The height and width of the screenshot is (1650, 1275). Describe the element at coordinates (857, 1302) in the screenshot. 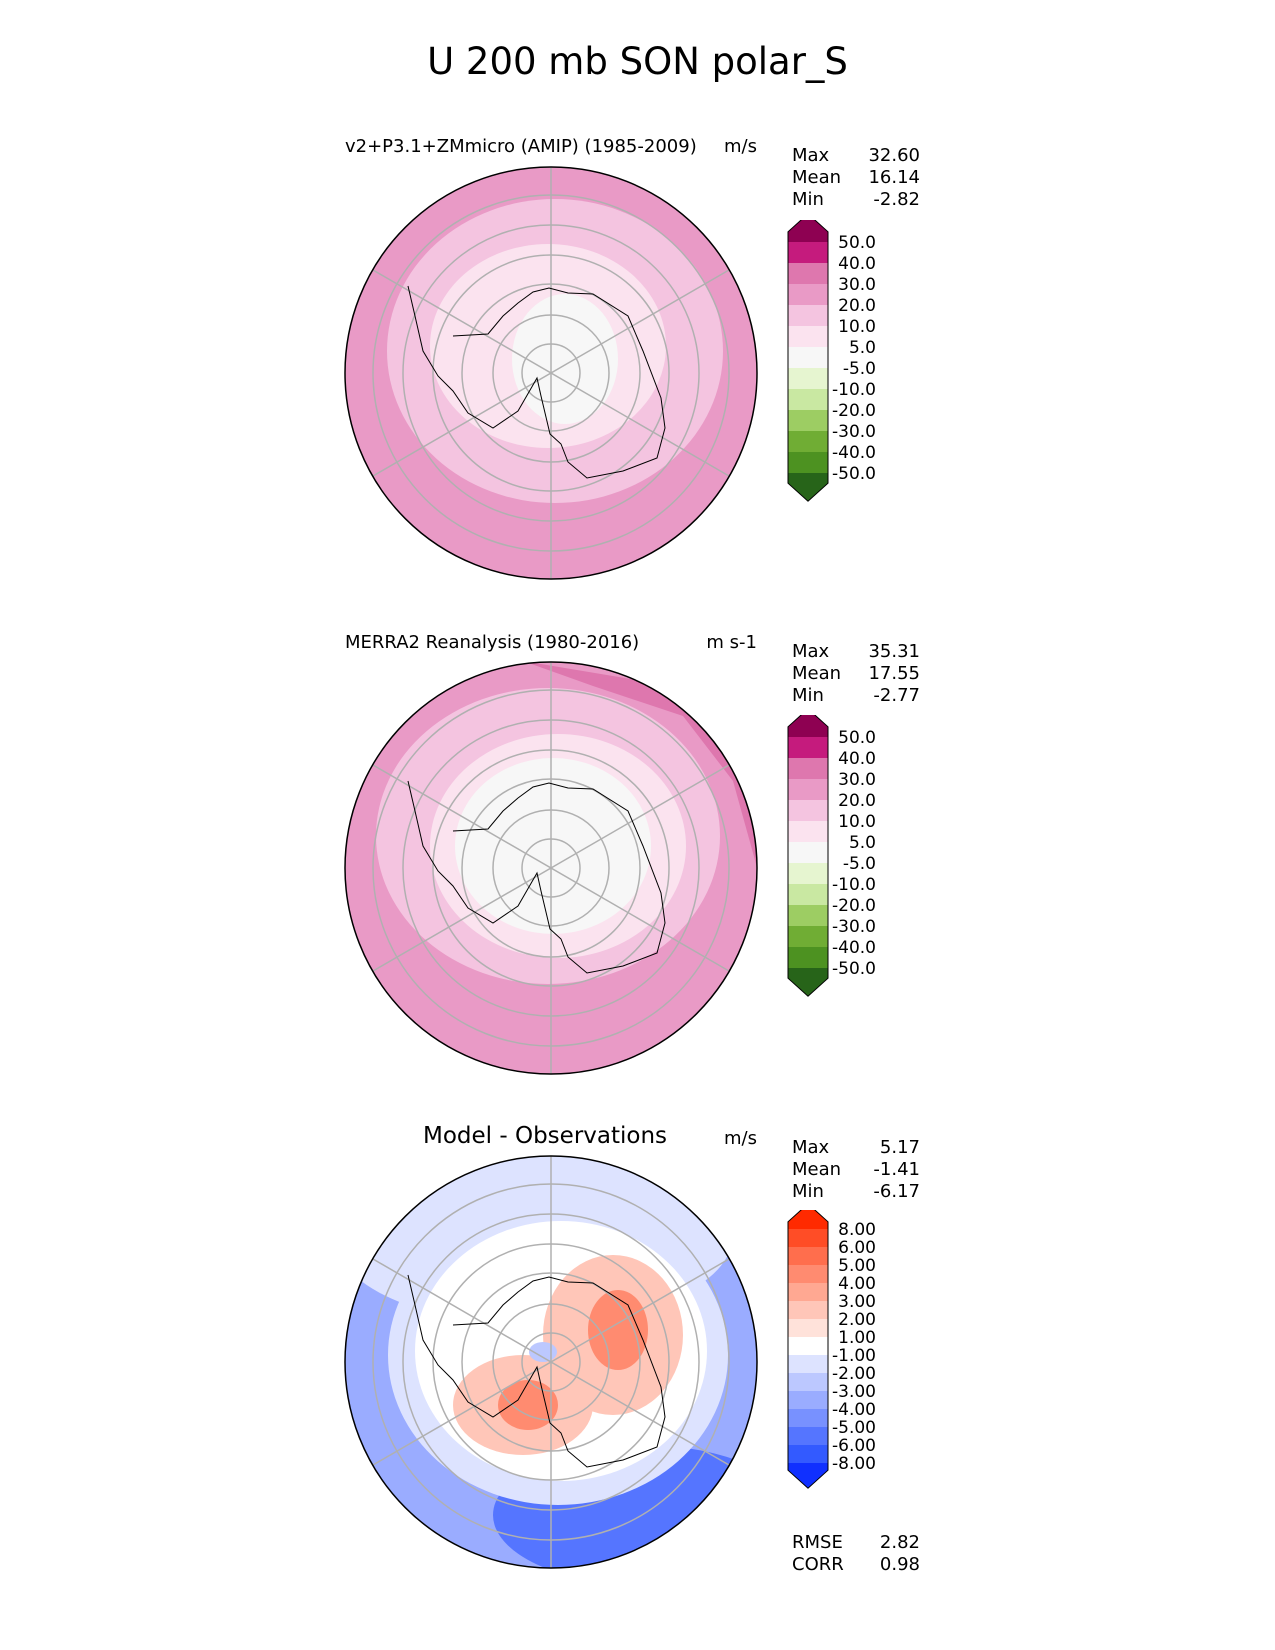

I see `colorbar-tick-label: 3.00` at that location.